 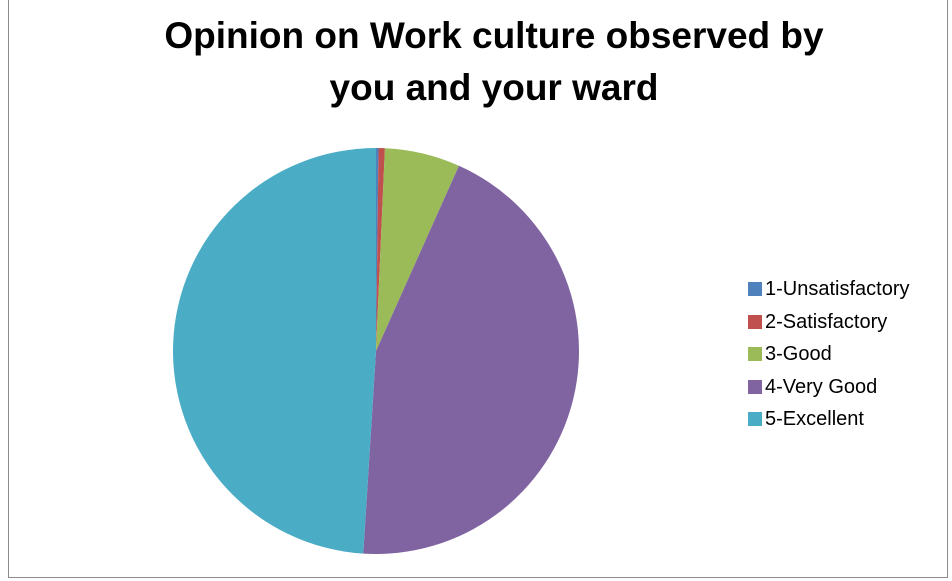 I want to click on legend-swatch-unsatisfactory, so click(x=755, y=289).